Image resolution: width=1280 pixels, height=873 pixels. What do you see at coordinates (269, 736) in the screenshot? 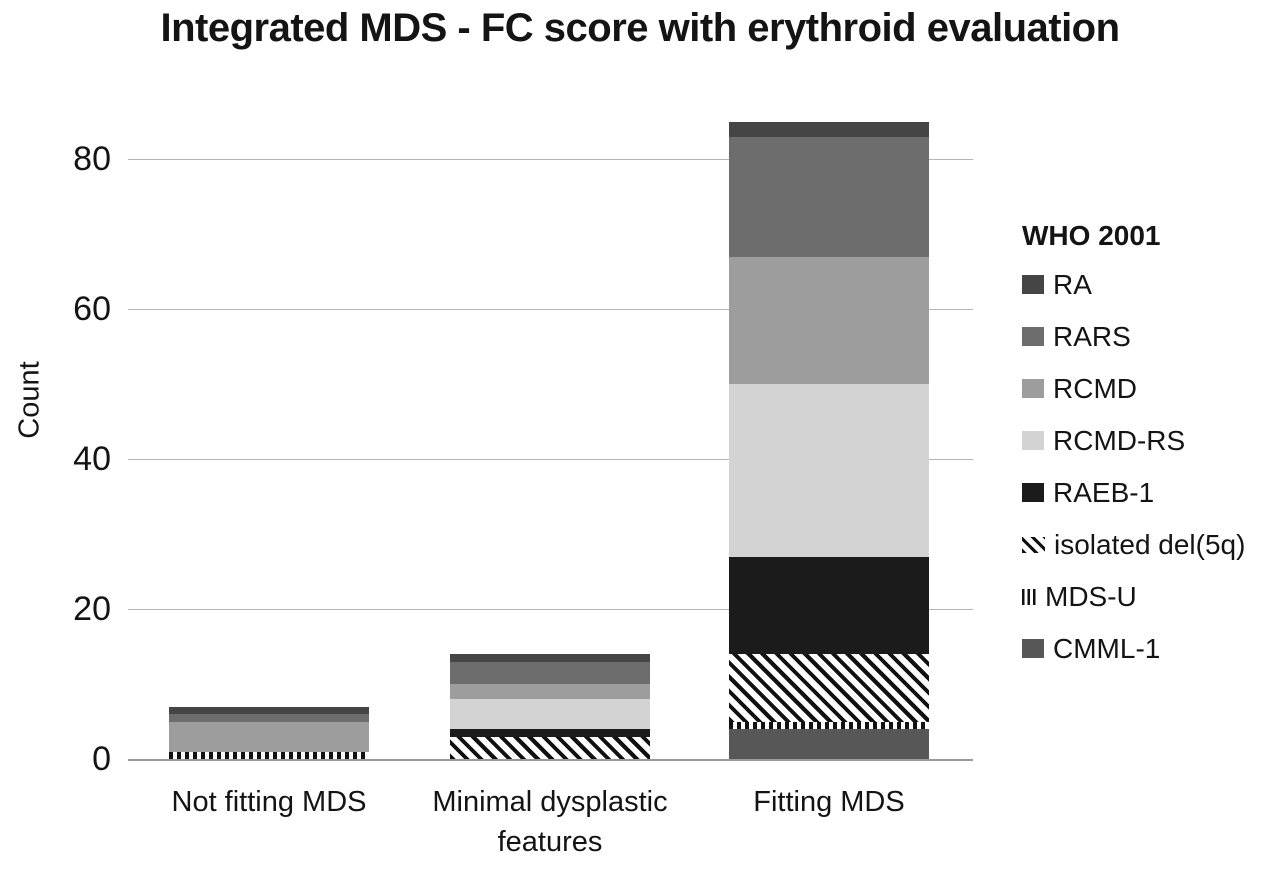
I see `bar-1-segment-rcmd` at bounding box center [269, 736].